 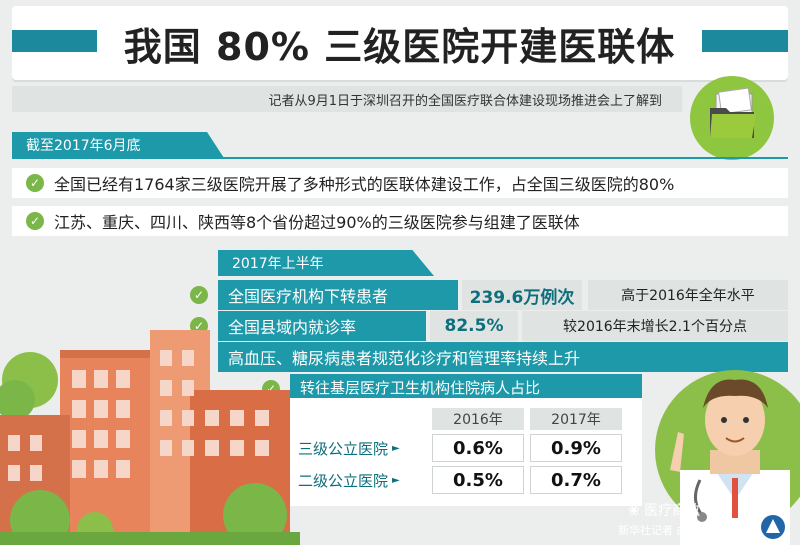 What do you see at coordinates (343, 480) in the screenshot?
I see `row-label-text: 二级公立医院` at bounding box center [343, 480].